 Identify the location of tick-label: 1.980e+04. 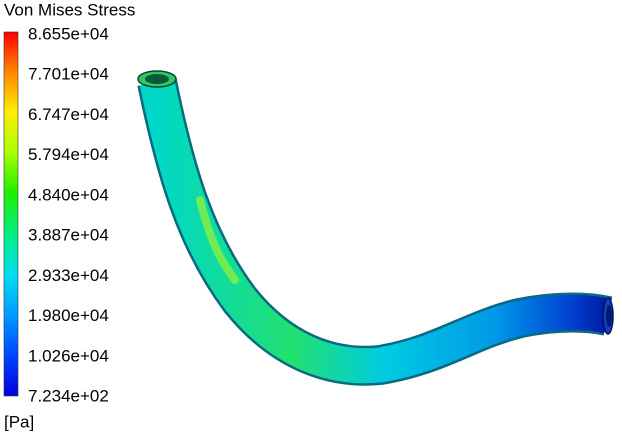
(68, 315).